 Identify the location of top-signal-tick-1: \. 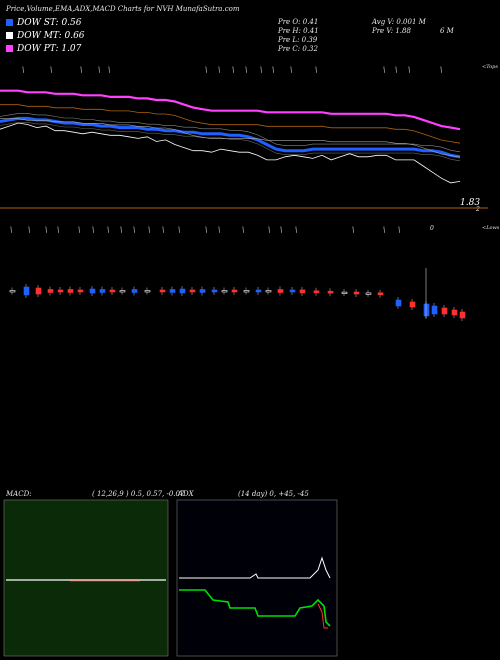
(51, 70).